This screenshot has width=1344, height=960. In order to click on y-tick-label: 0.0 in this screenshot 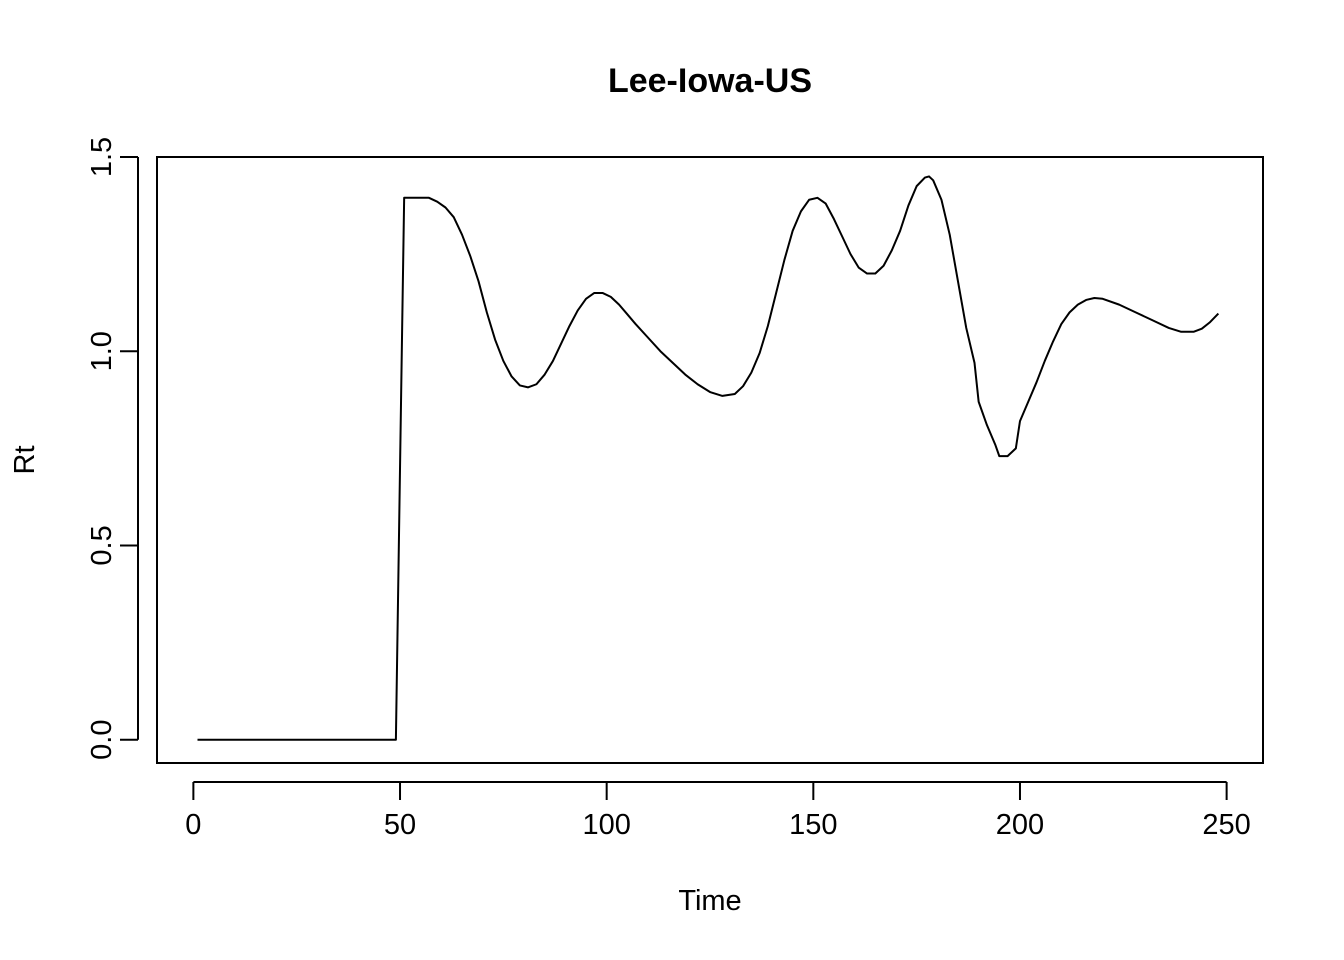, I will do `click(102, 740)`.